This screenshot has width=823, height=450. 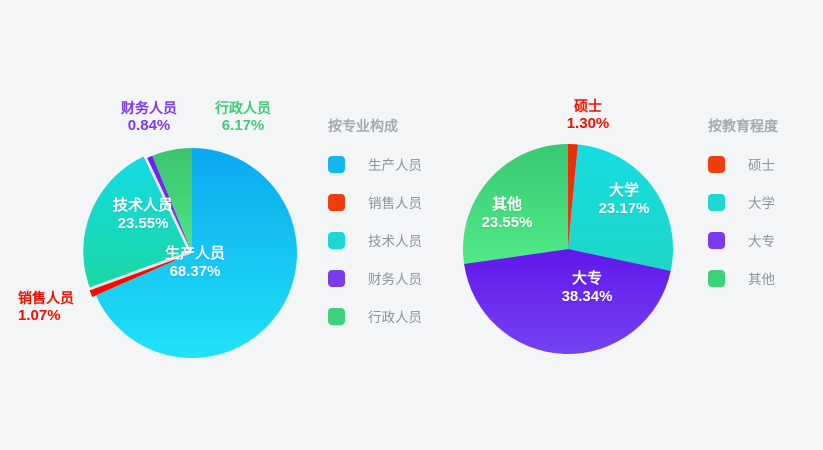 What do you see at coordinates (588, 123) in the screenshot?
I see `callout-value: 1.30%` at bounding box center [588, 123].